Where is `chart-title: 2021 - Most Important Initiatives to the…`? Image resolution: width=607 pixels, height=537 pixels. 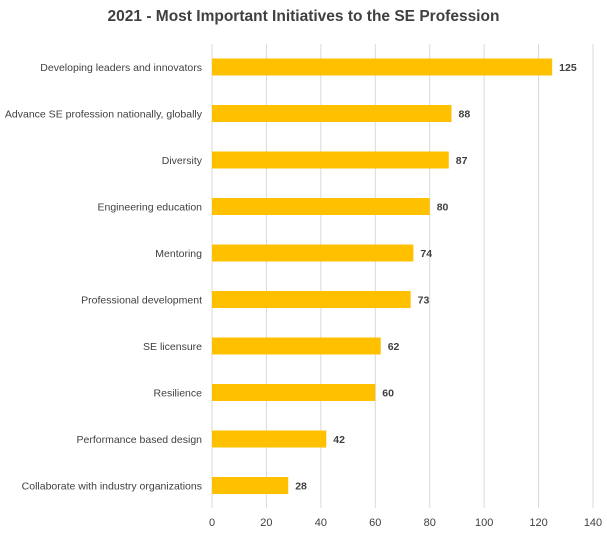 chart-title: 2021 - Most Important Initiatives to the… is located at coordinates (303, 16).